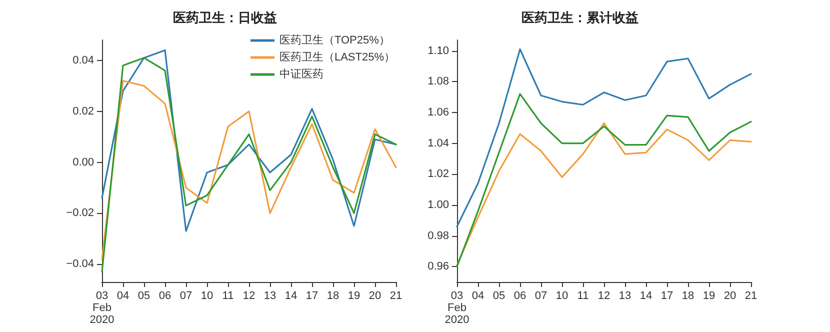 The image size is (830, 332). I want to click on y-tick-label: 0.02, so click(83, 111).